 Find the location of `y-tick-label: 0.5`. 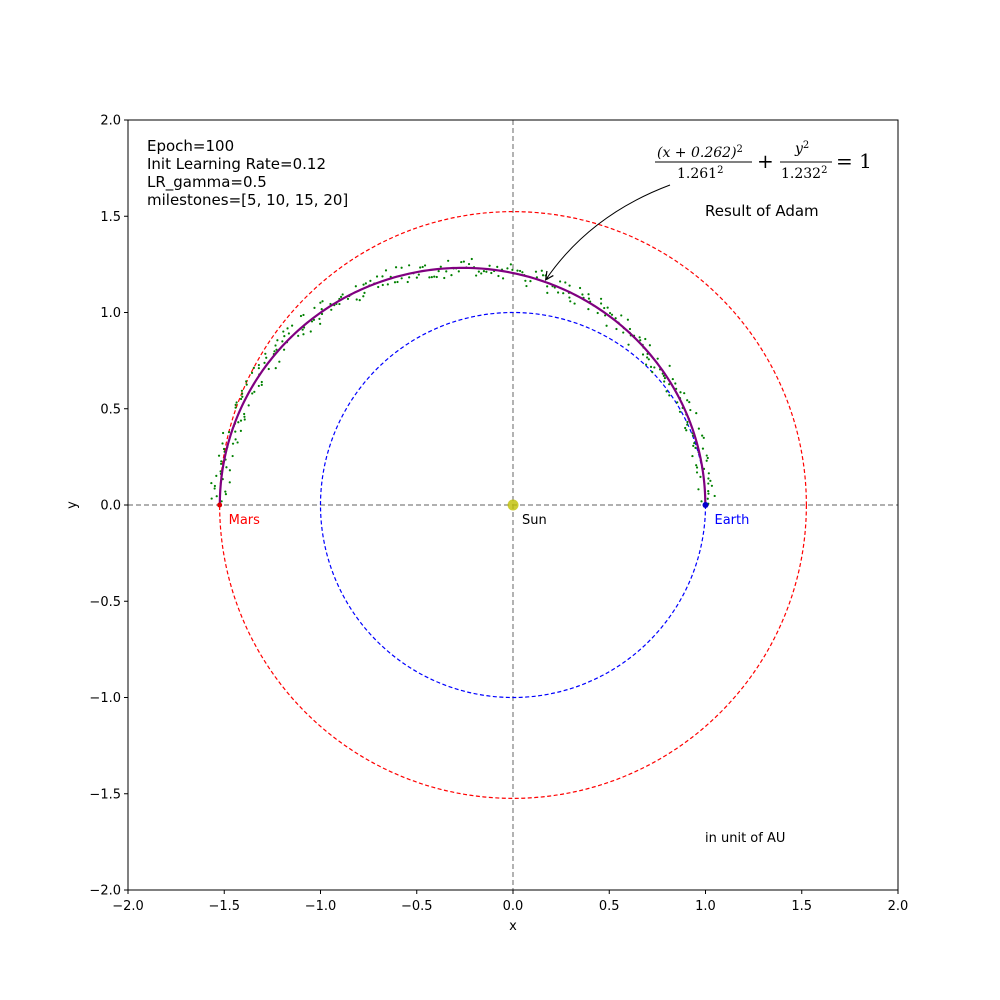

y-tick-label: 0.5 is located at coordinates (110, 409).